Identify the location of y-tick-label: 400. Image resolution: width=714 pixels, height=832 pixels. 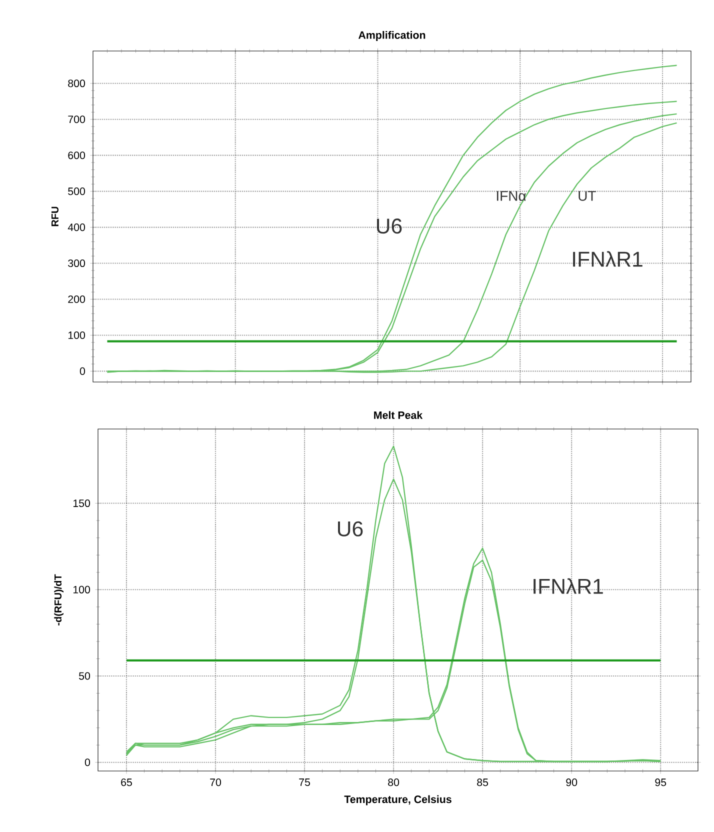
(77, 228).